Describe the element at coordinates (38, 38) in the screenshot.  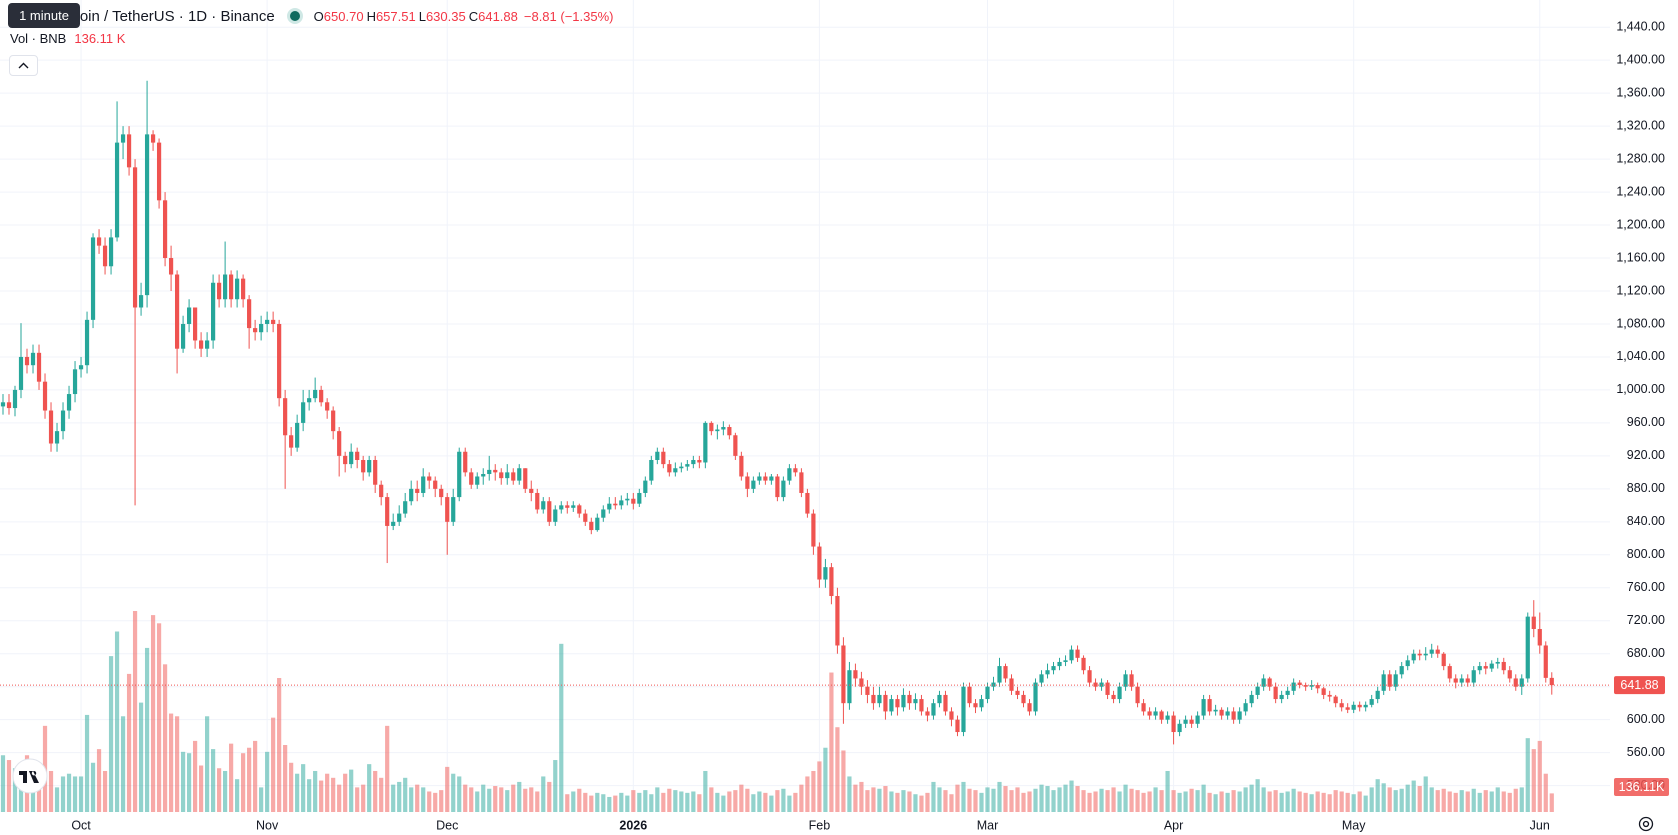
I see `volume-title: Vol · BNB` at that location.